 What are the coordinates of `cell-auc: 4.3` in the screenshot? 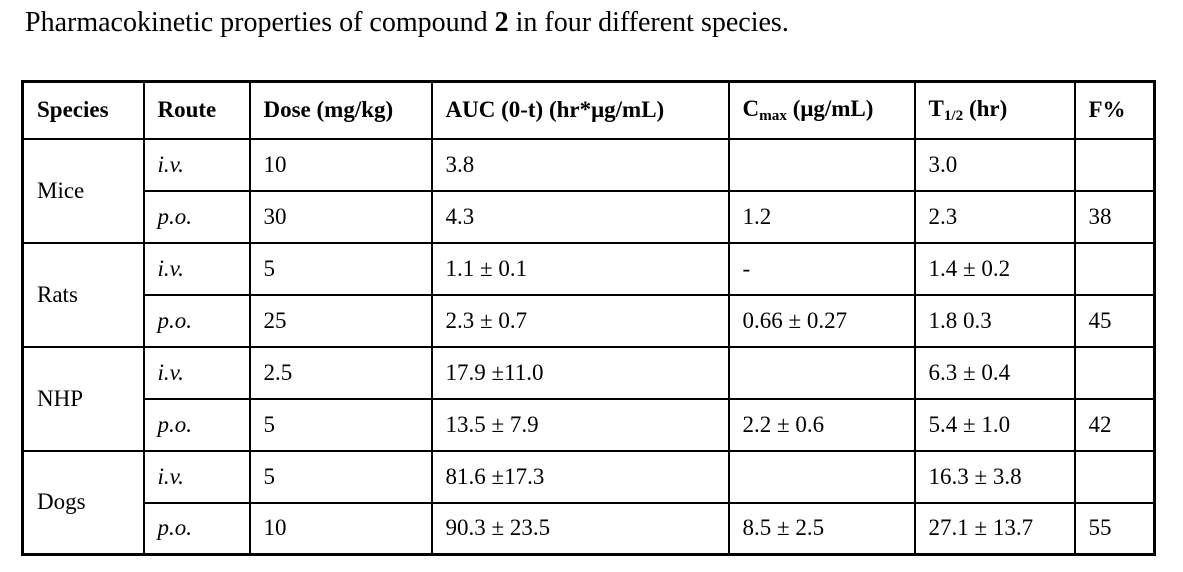 It's located at (580, 216).